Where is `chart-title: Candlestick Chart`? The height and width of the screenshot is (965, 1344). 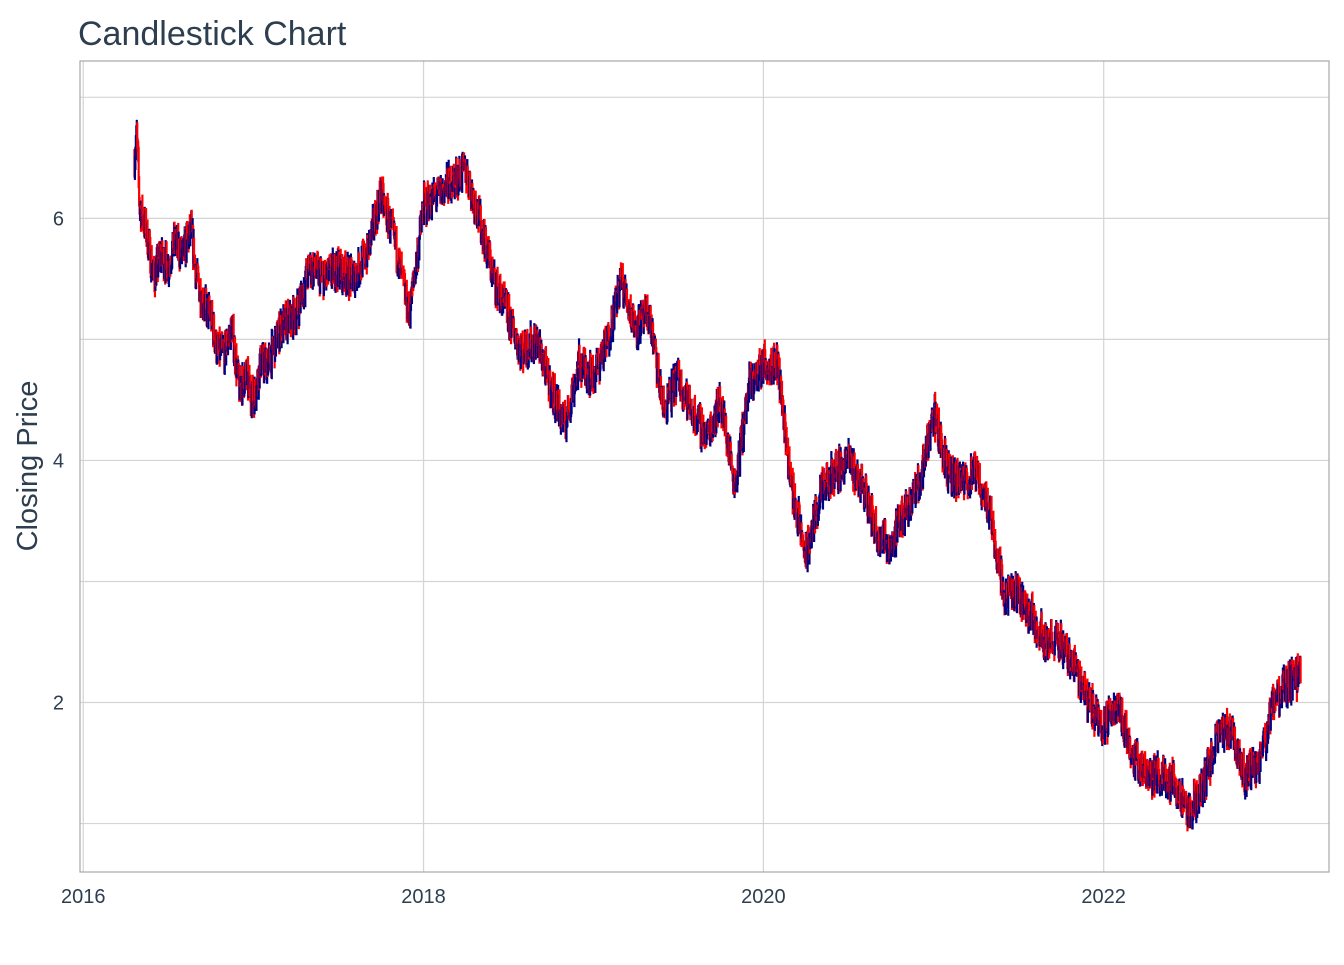 chart-title: Candlestick Chart is located at coordinates (212, 34).